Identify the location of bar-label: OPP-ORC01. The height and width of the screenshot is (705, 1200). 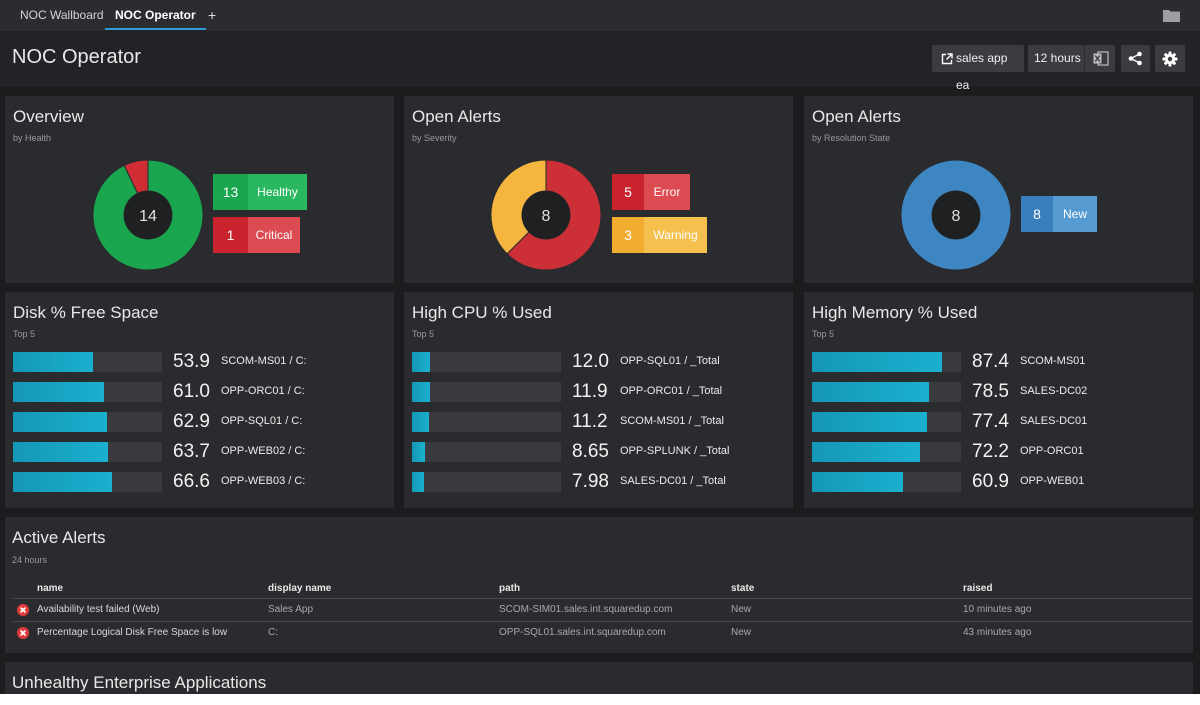
(1052, 451).